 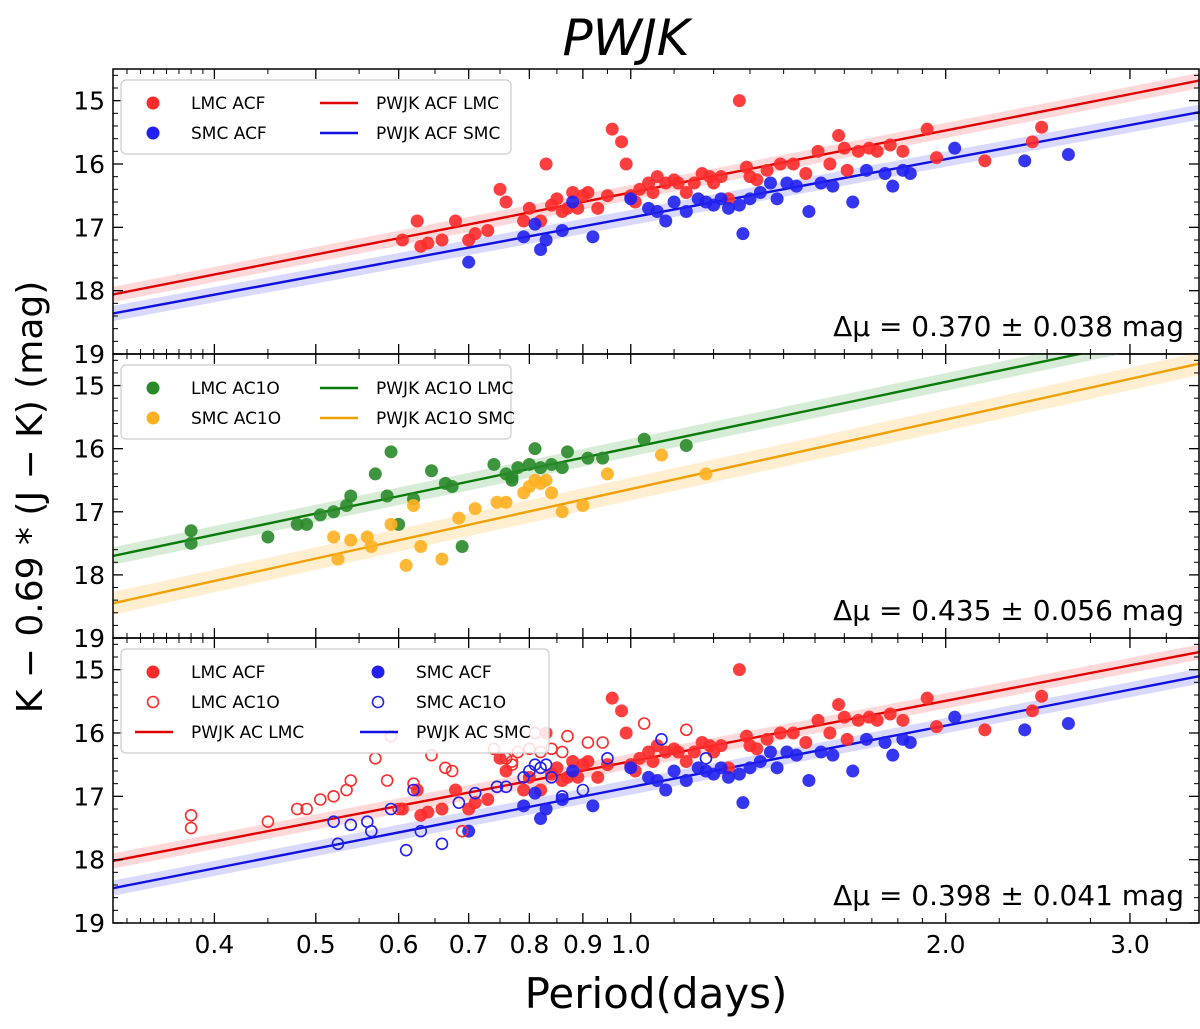 I want to click on y-tick-label: 18, so click(x=89, y=860).